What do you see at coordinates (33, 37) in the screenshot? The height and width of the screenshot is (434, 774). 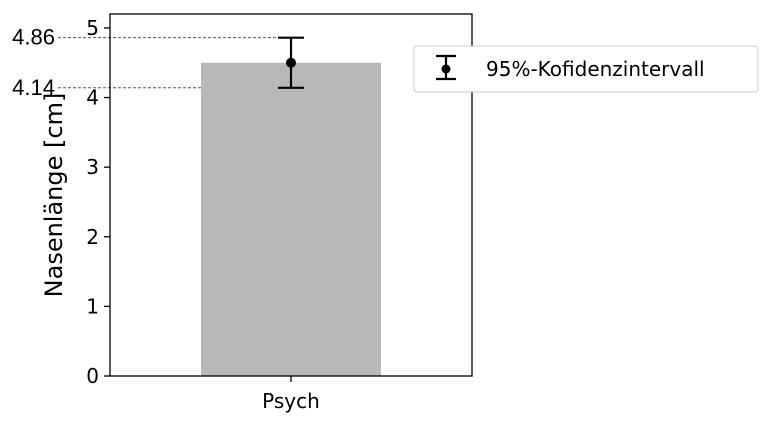 I see `annotation-label: 4.86` at bounding box center [33, 37].